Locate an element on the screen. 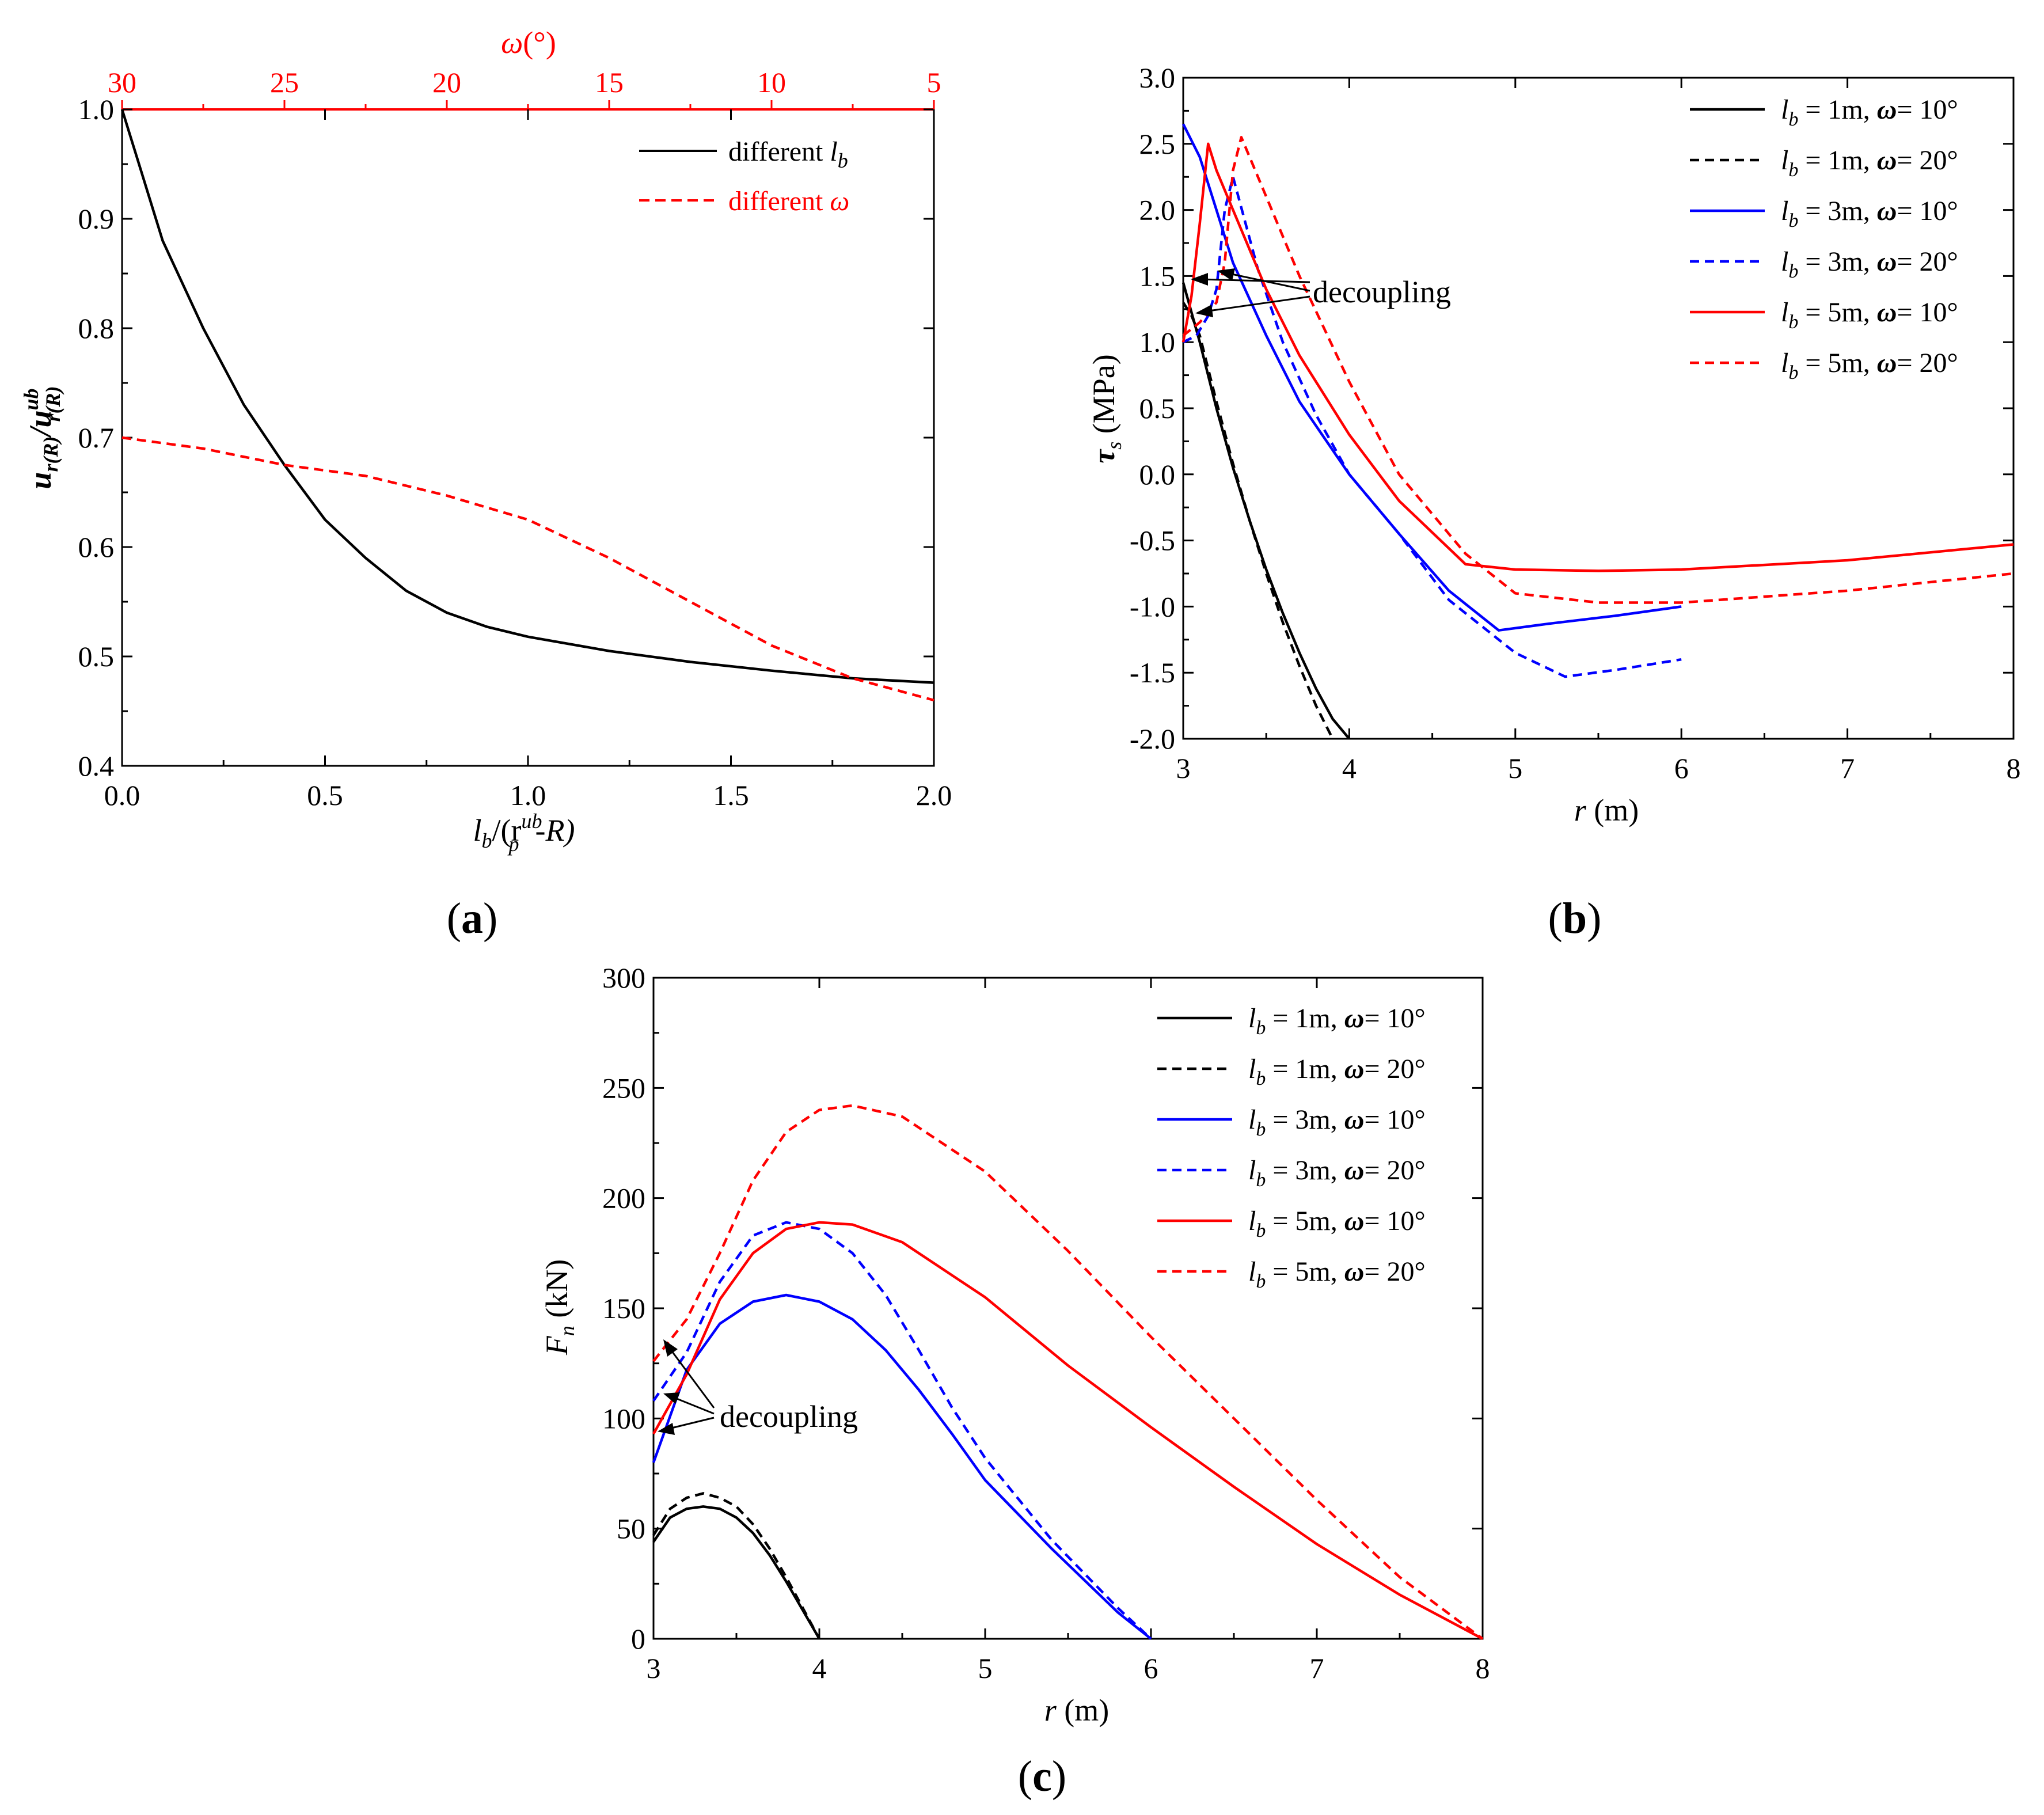 This screenshot has width=2044, height=1815. panel-a-x2-label: ω(°) is located at coordinates (528, 42).